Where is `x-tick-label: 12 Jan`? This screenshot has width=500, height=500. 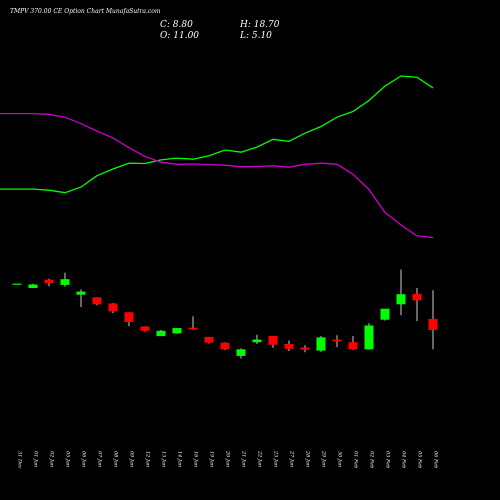
x-tick-label: 12 Jan is located at coordinates (148, 459).